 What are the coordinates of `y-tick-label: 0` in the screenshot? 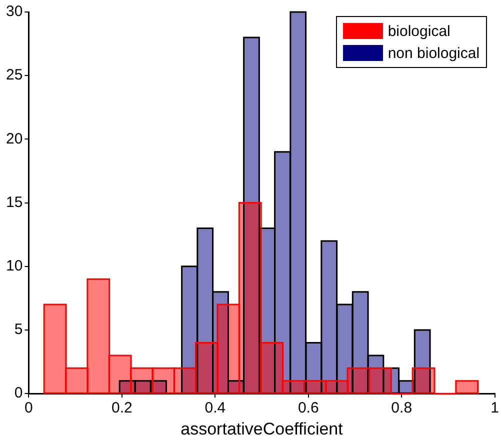 It's located at (18, 393).